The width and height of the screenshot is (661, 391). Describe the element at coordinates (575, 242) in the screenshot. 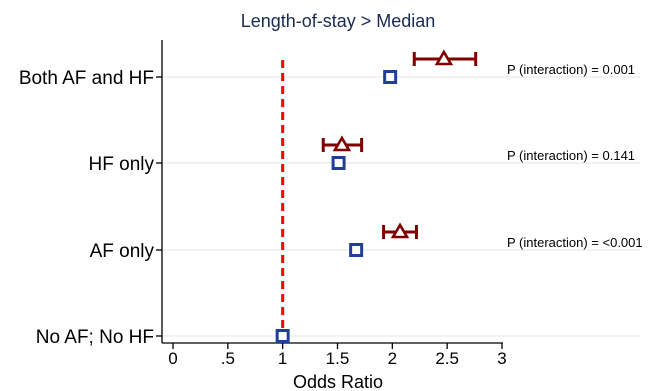

I see `interaction-p-value: P (interaction) = <0.001` at that location.